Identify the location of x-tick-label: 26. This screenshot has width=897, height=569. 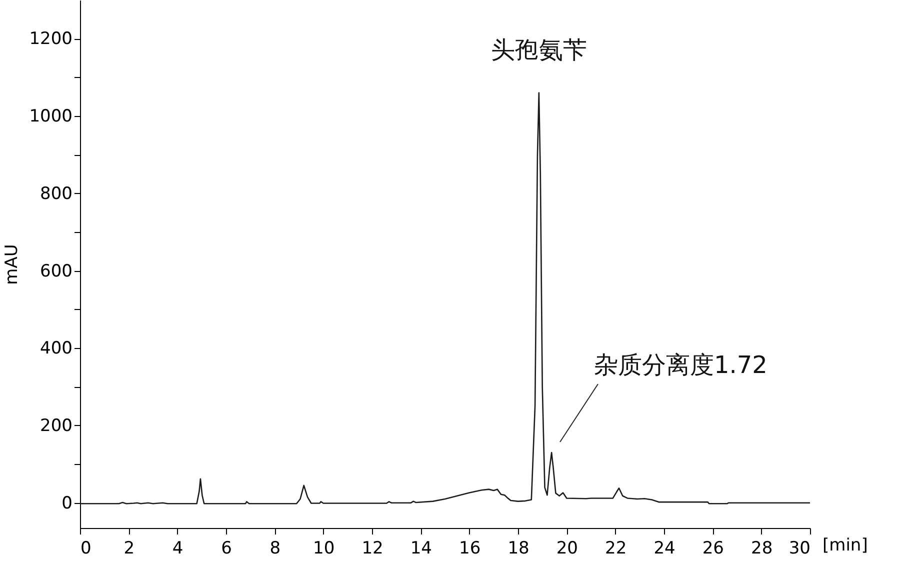
(713, 548).